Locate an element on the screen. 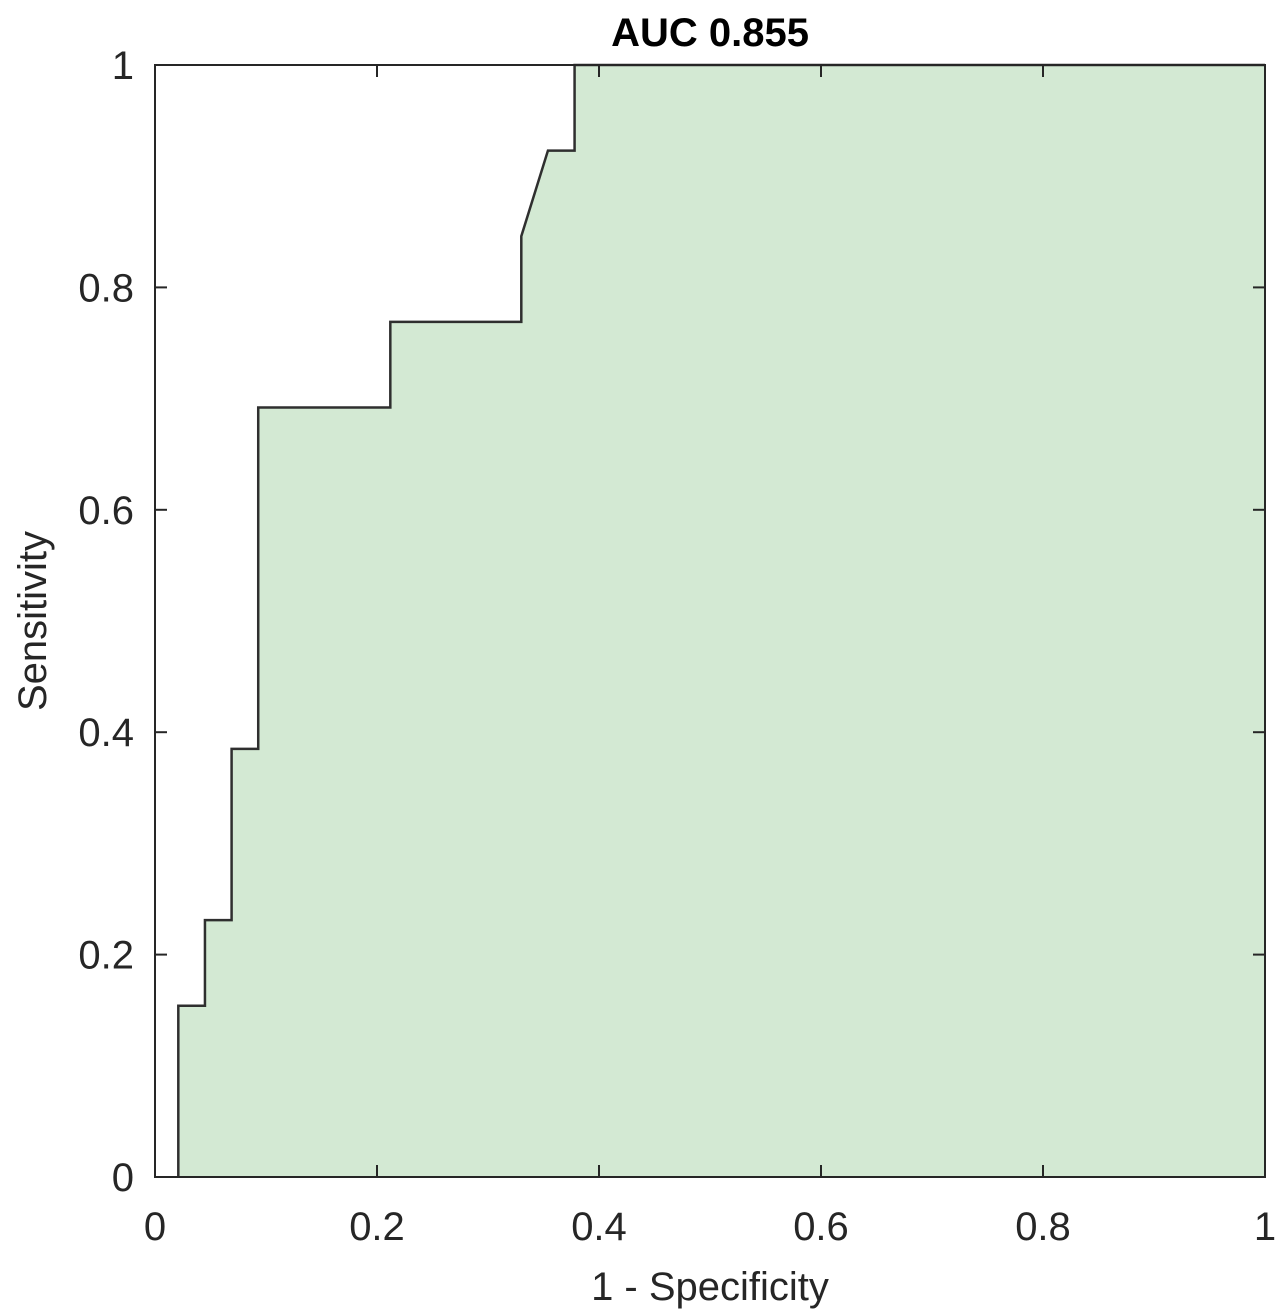 This screenshot has width=1286, height=1314. y-tick-label: 0.2 is located at coordinates (106, 956).